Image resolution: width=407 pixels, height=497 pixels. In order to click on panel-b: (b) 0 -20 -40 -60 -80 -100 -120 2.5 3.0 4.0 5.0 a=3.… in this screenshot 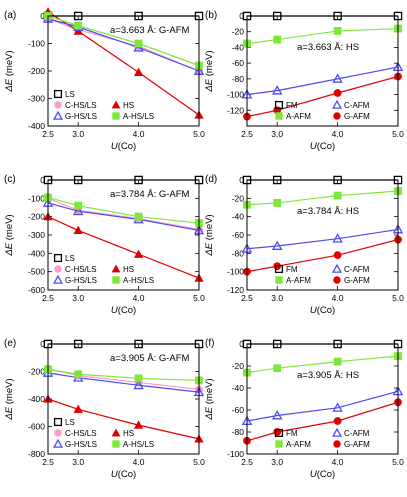, I will do `click(304, 81)`.